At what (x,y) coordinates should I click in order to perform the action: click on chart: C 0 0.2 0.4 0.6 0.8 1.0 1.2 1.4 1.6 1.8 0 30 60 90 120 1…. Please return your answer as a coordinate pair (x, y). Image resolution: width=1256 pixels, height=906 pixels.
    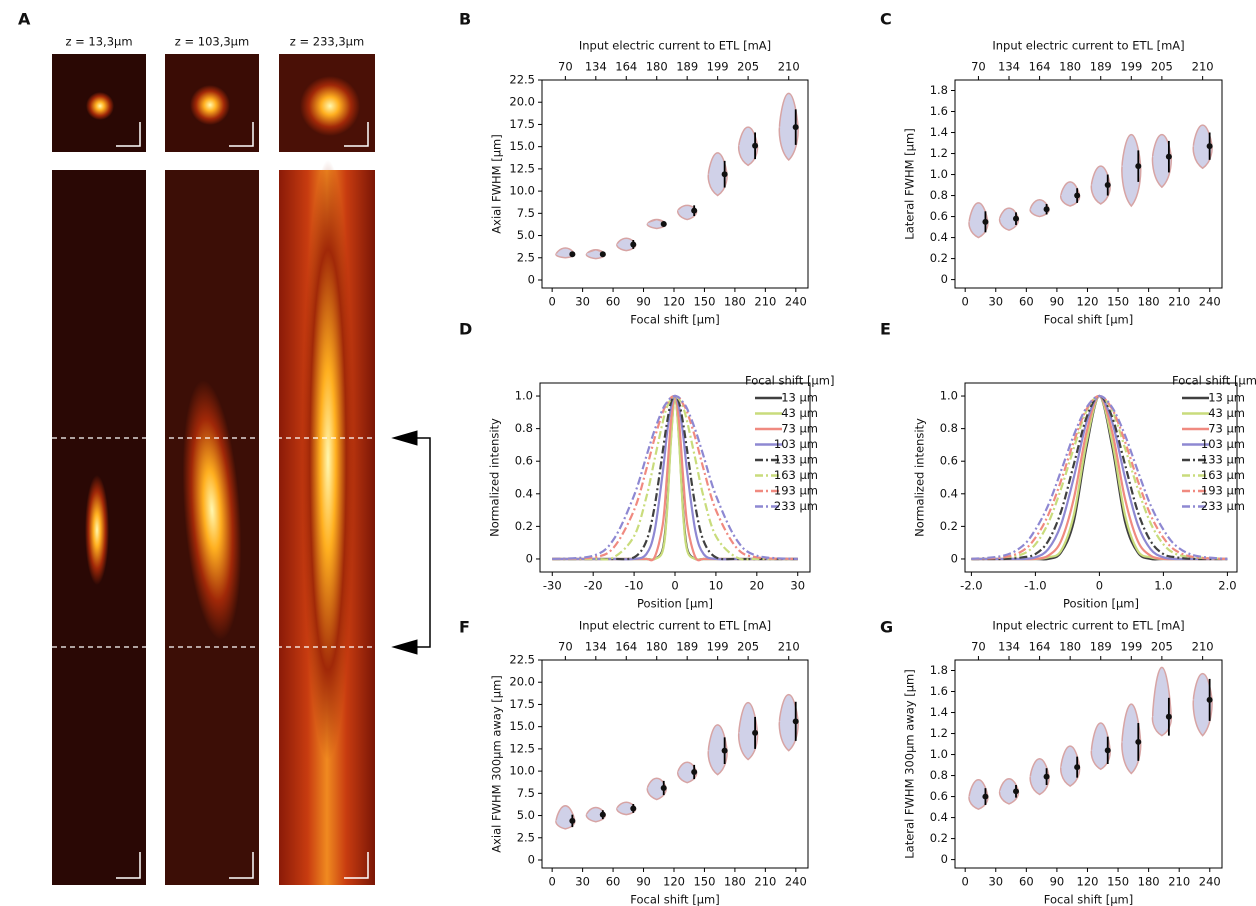
    Looking at the image, I should click on (1051, 168).